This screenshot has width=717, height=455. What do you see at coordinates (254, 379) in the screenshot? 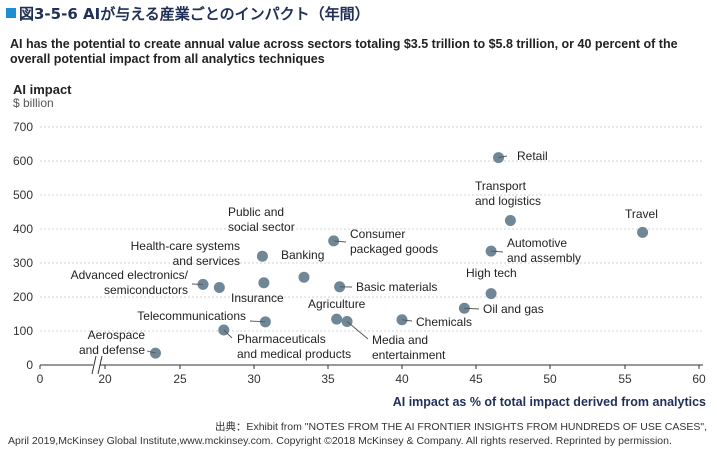
I see `x-tick-label: 30` at bounding box center [254, 379].